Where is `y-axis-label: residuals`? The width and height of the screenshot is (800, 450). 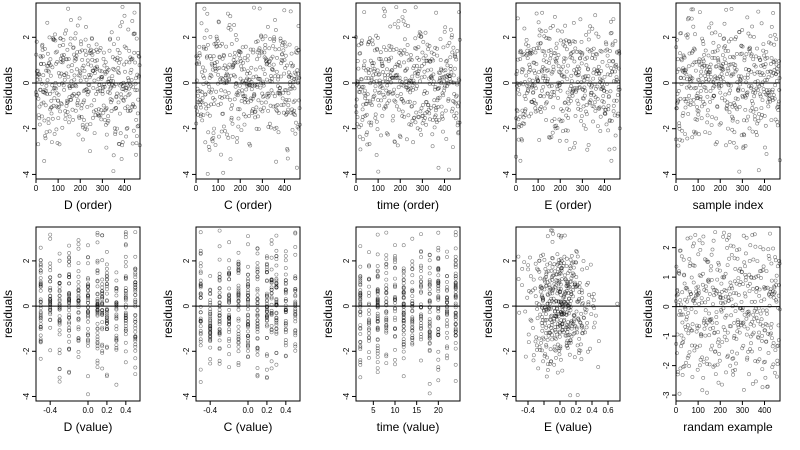 y-axis-label: residuals is located at coordinates (168, 314).